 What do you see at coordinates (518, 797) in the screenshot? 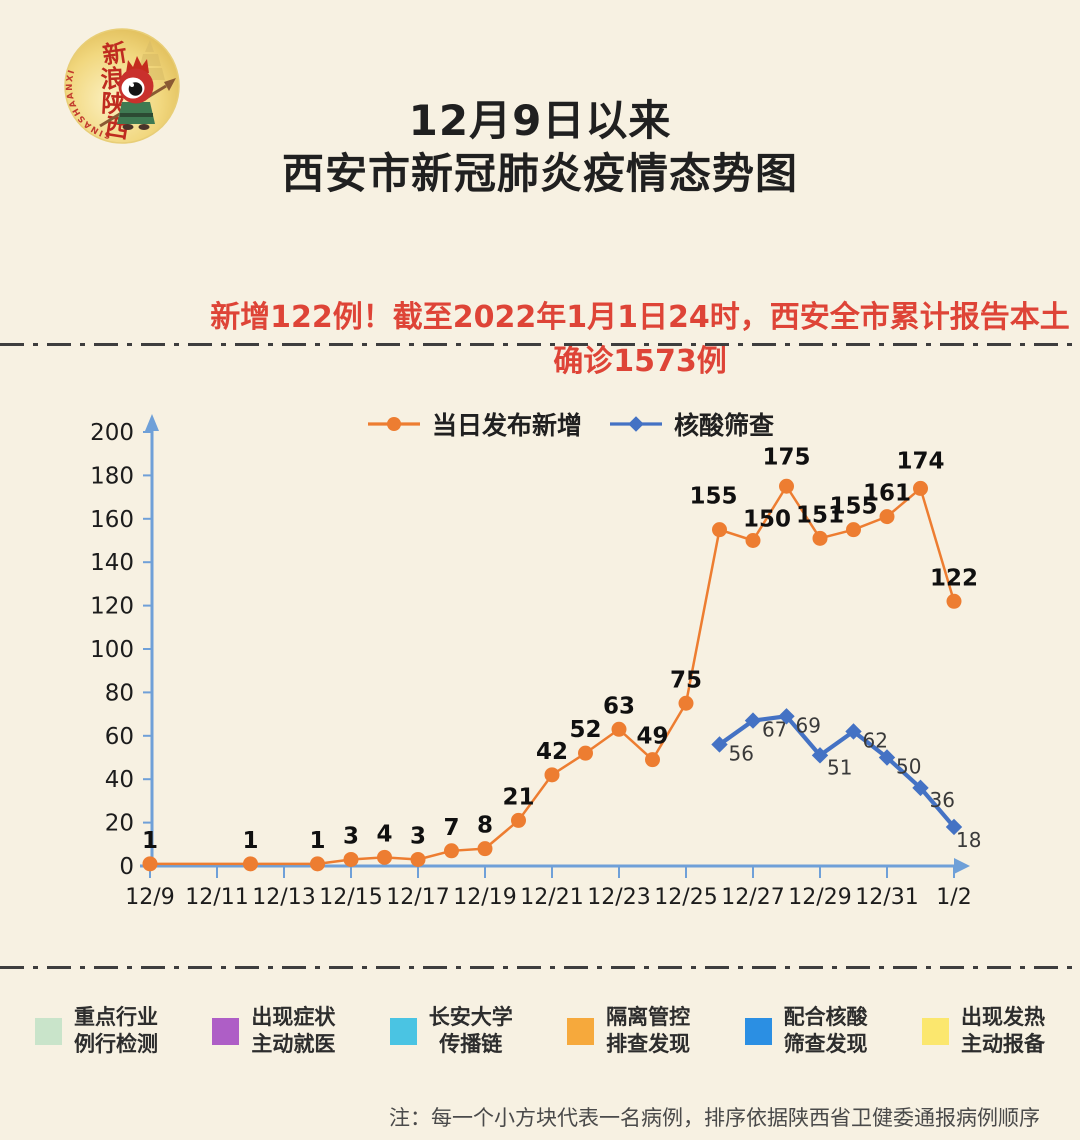
I see `svg-text: 21` at bounding box center [518, 797].